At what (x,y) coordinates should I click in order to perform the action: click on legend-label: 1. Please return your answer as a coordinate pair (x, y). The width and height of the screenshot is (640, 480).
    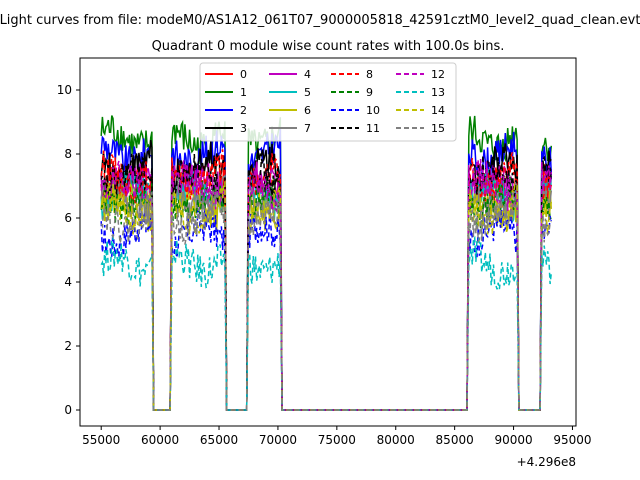
    Looking at the image, I should click on (243, 92).